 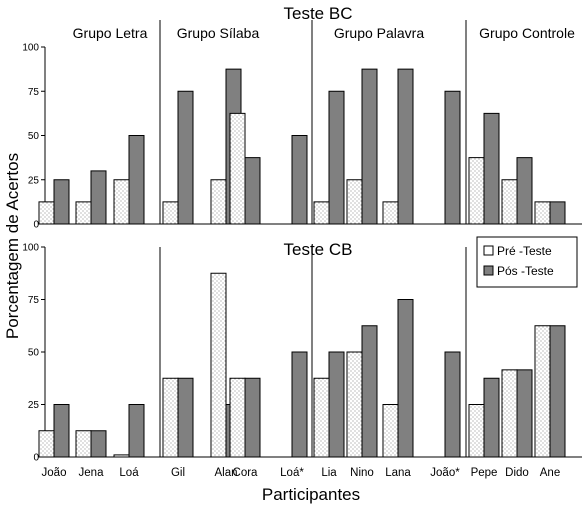 I want to click on x-tick-label: Jena, so click(x=92, y=473).